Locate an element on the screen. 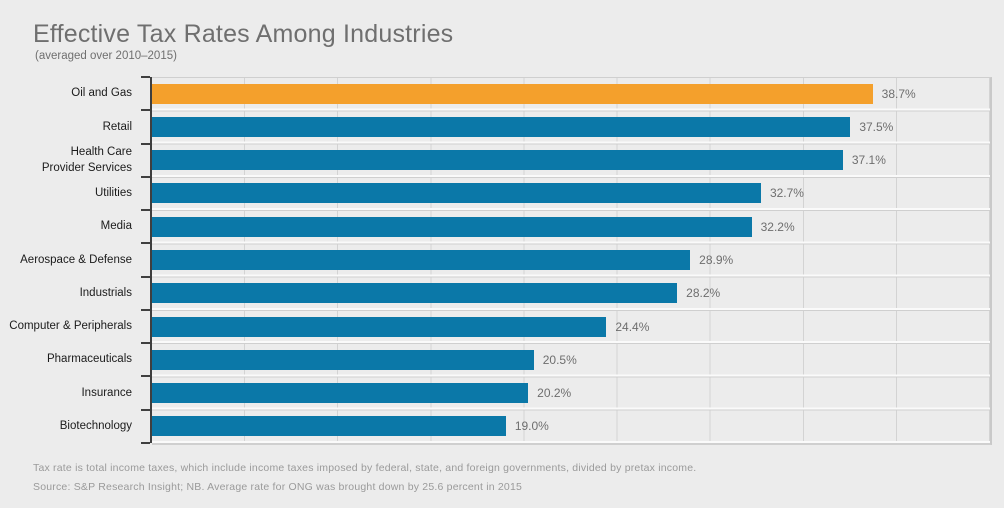 This screenshot has height=508, width=1004. bar-row: 20.2% is located at coordinates (571, 392).